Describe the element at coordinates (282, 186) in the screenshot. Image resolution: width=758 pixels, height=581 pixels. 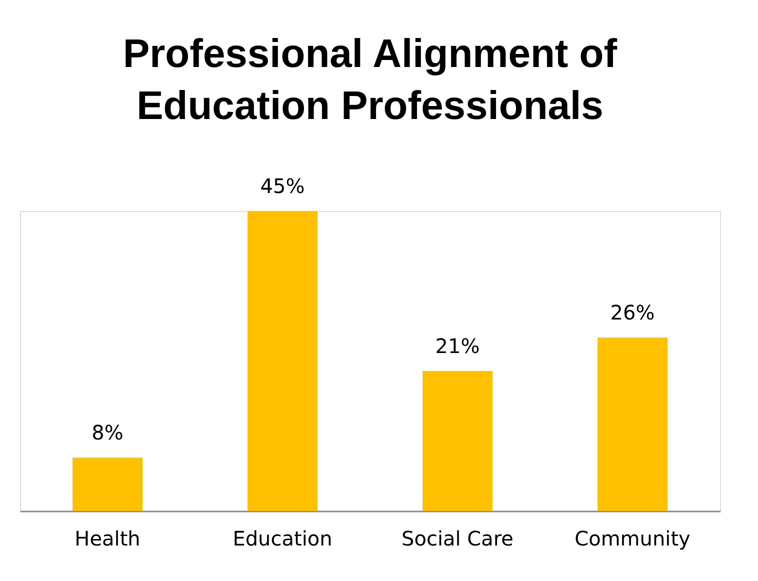
I see `data-label: 45%` at that location.